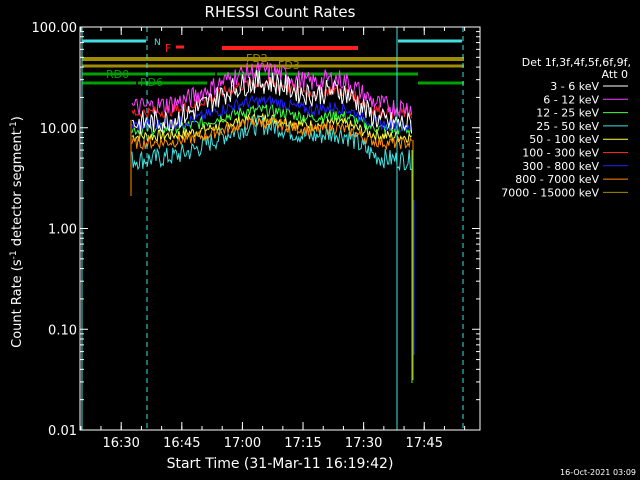 The image size is (640, 480). I want to click on timestamp: 16-Oct-2021 03:09, so click(598, 472).